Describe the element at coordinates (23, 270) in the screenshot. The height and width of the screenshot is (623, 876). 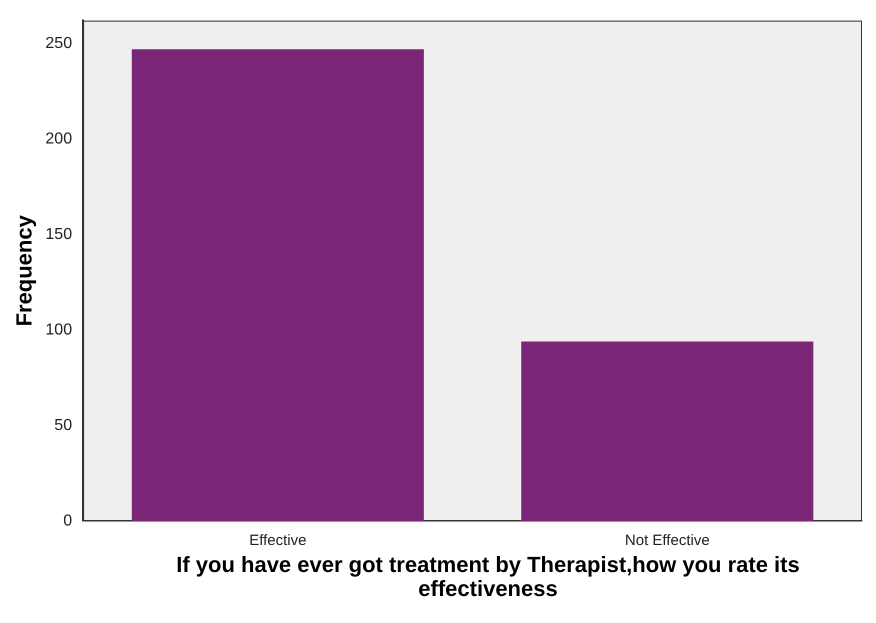
I see `y-axis-title: Frequency` at that location.